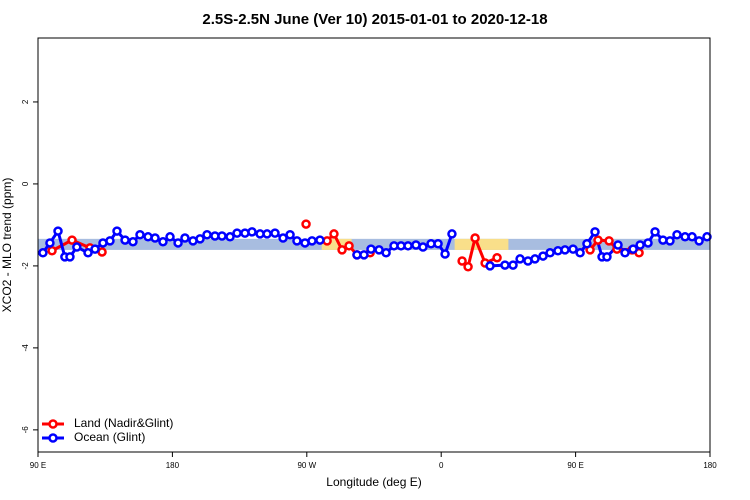  Describe the element at coordinates (123, 423) in the screenshot. I see `legend-label: Land (Nadir&Glint)` at that location.